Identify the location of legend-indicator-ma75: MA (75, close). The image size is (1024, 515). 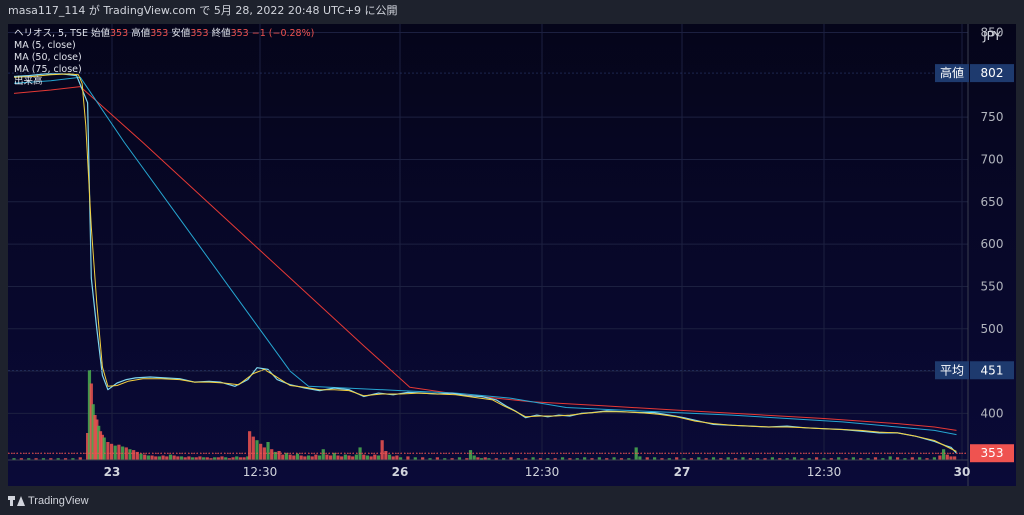
(48, 69).